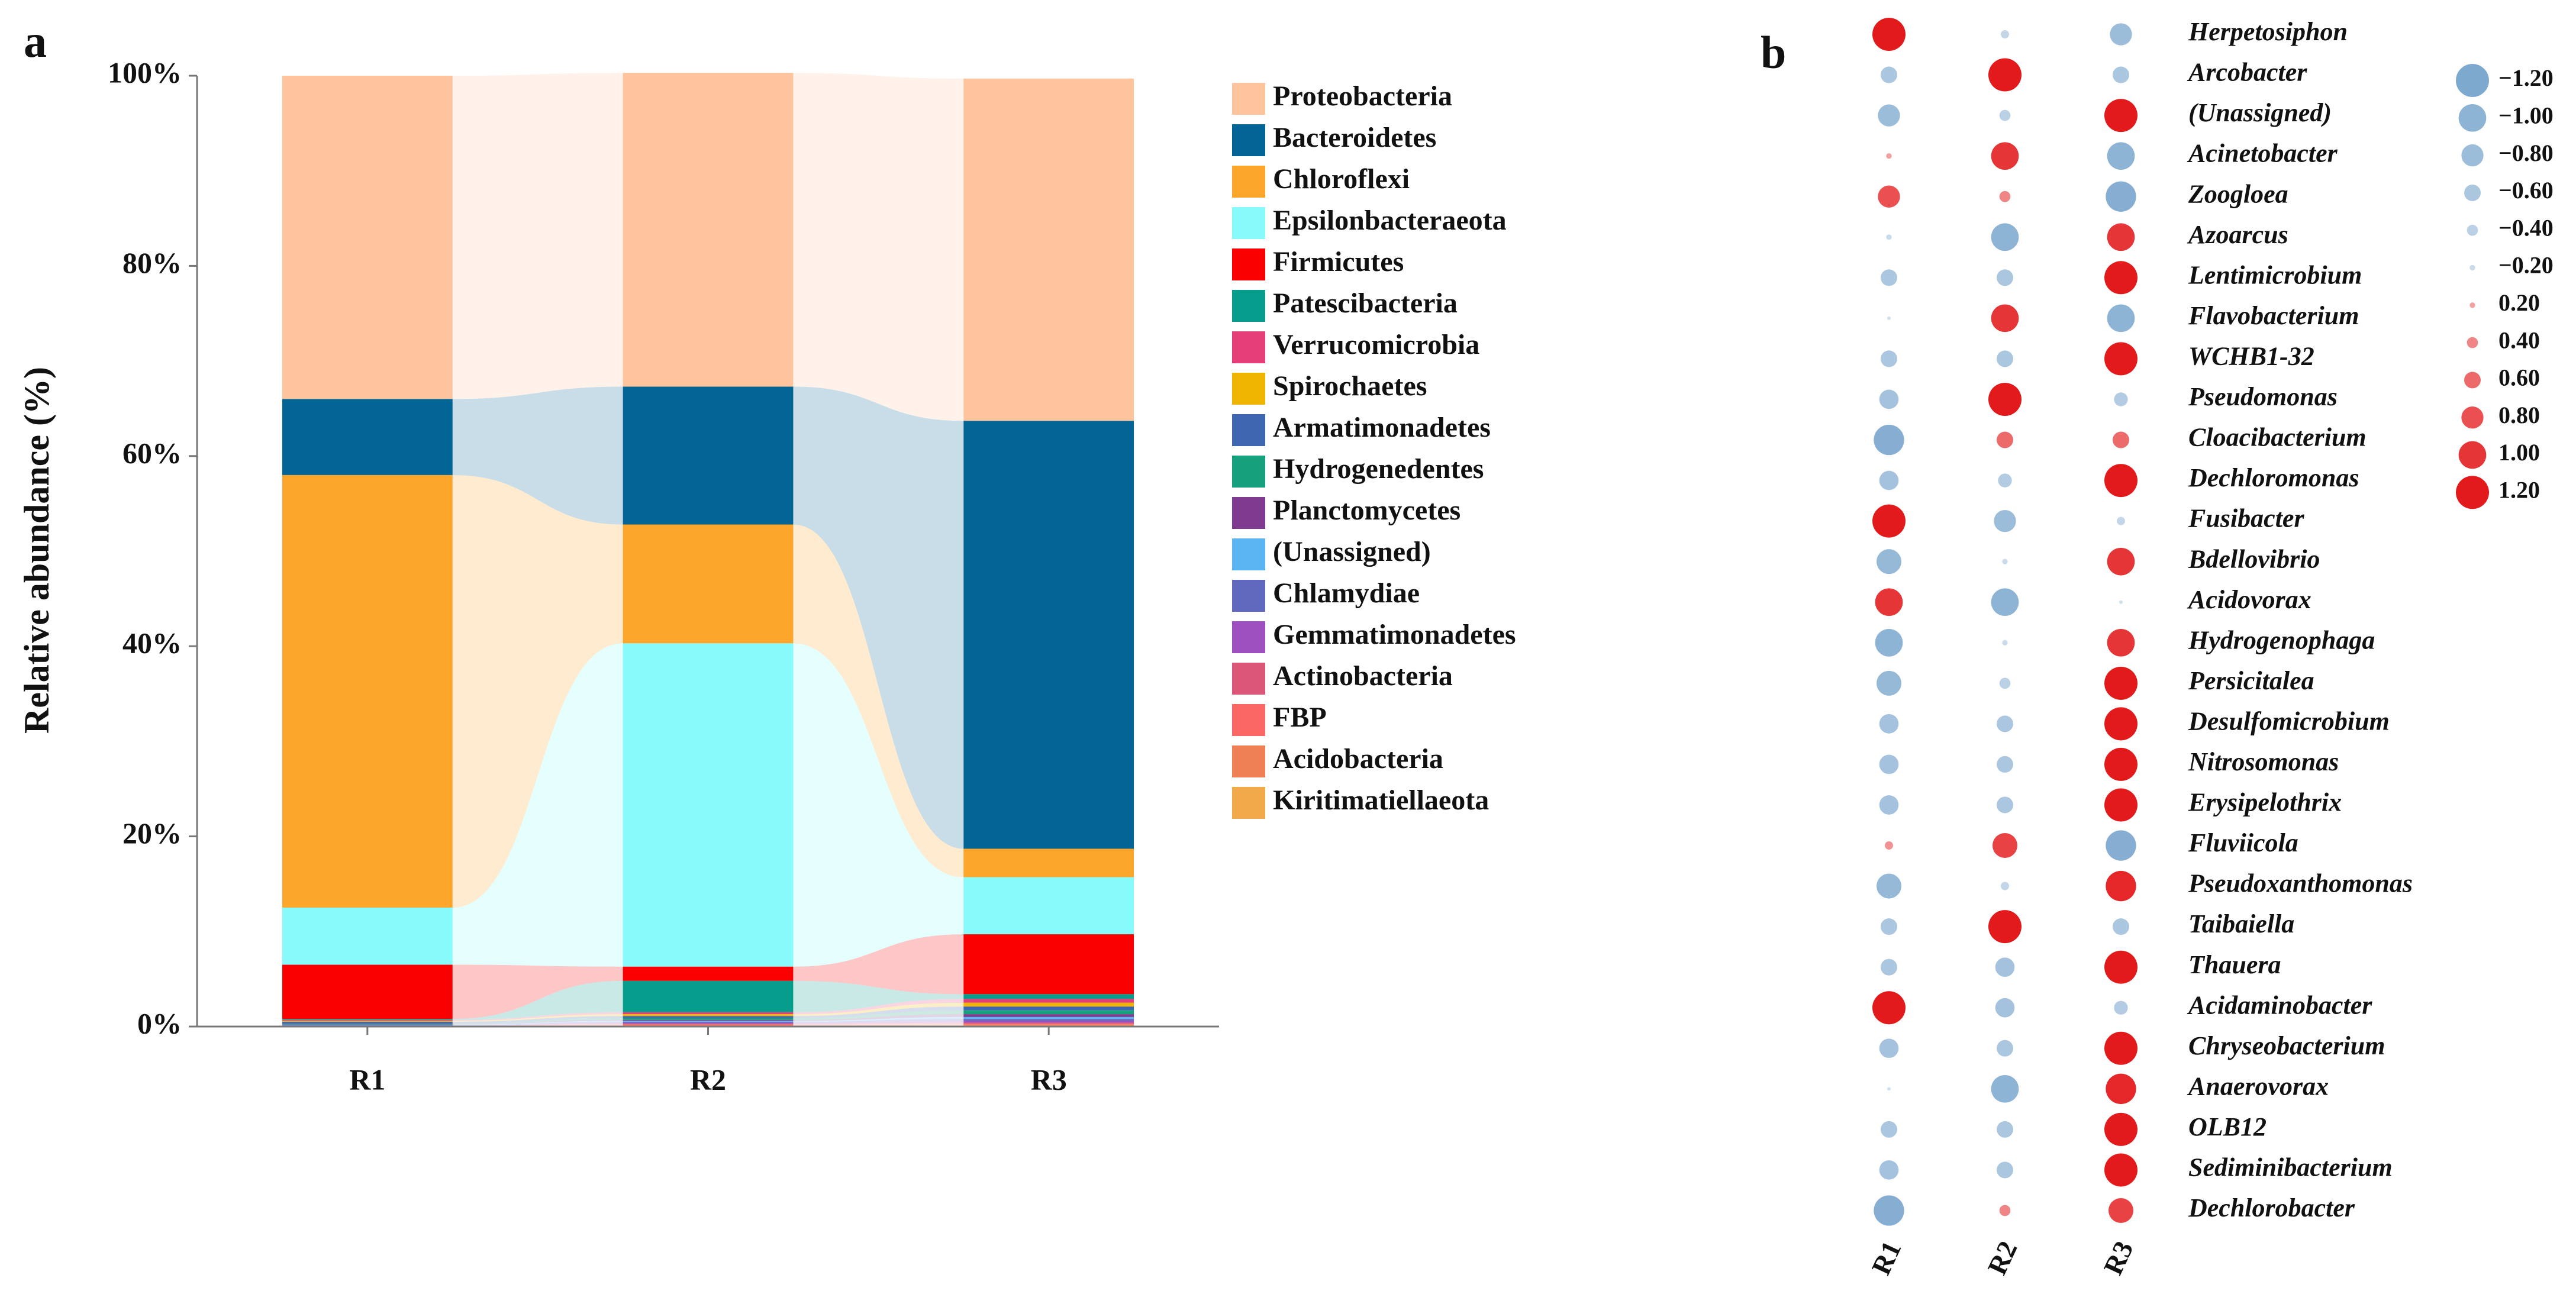 The image size is (2576, 1291). What do you see at coordinates (1773, 52) in the screenshot?
I see `panel-label: b` at bounding box center [1773, 52].